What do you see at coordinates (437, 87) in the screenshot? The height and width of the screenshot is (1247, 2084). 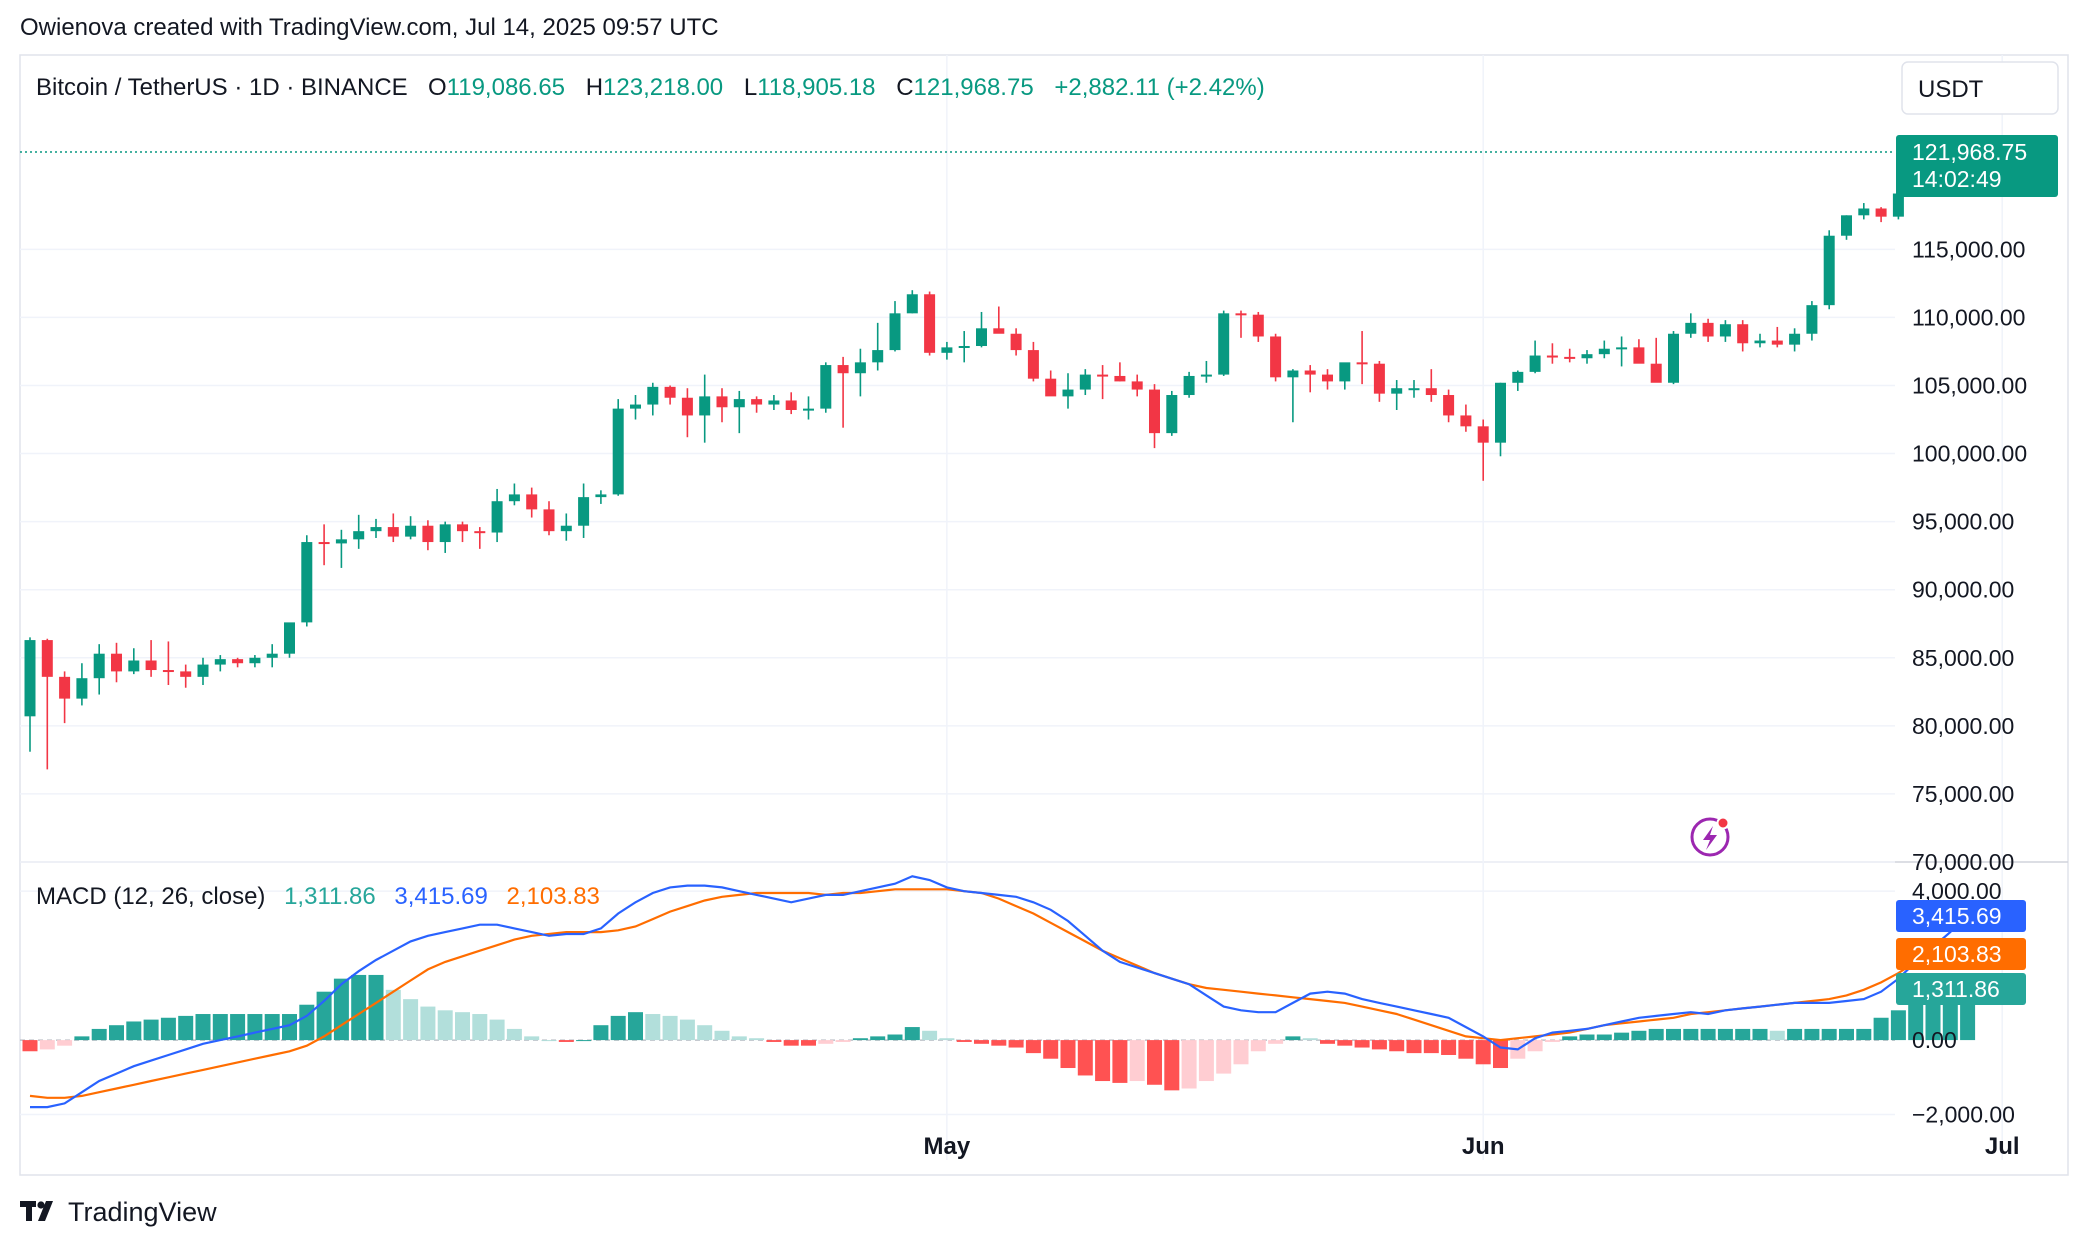 I see `open-label: O` at bounding box center [437, 87].